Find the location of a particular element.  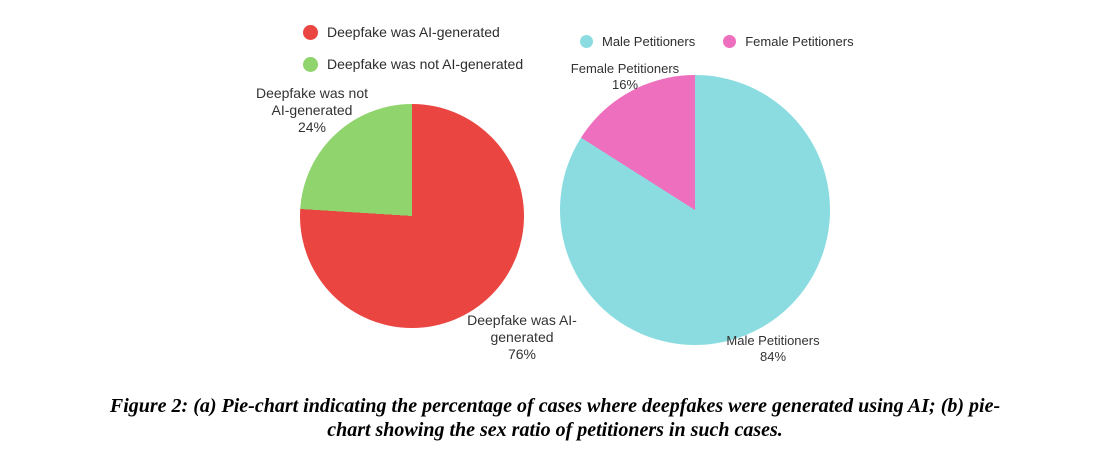

legend-swatch-not-ai-generated-icon is located at coordinates (310, 64).